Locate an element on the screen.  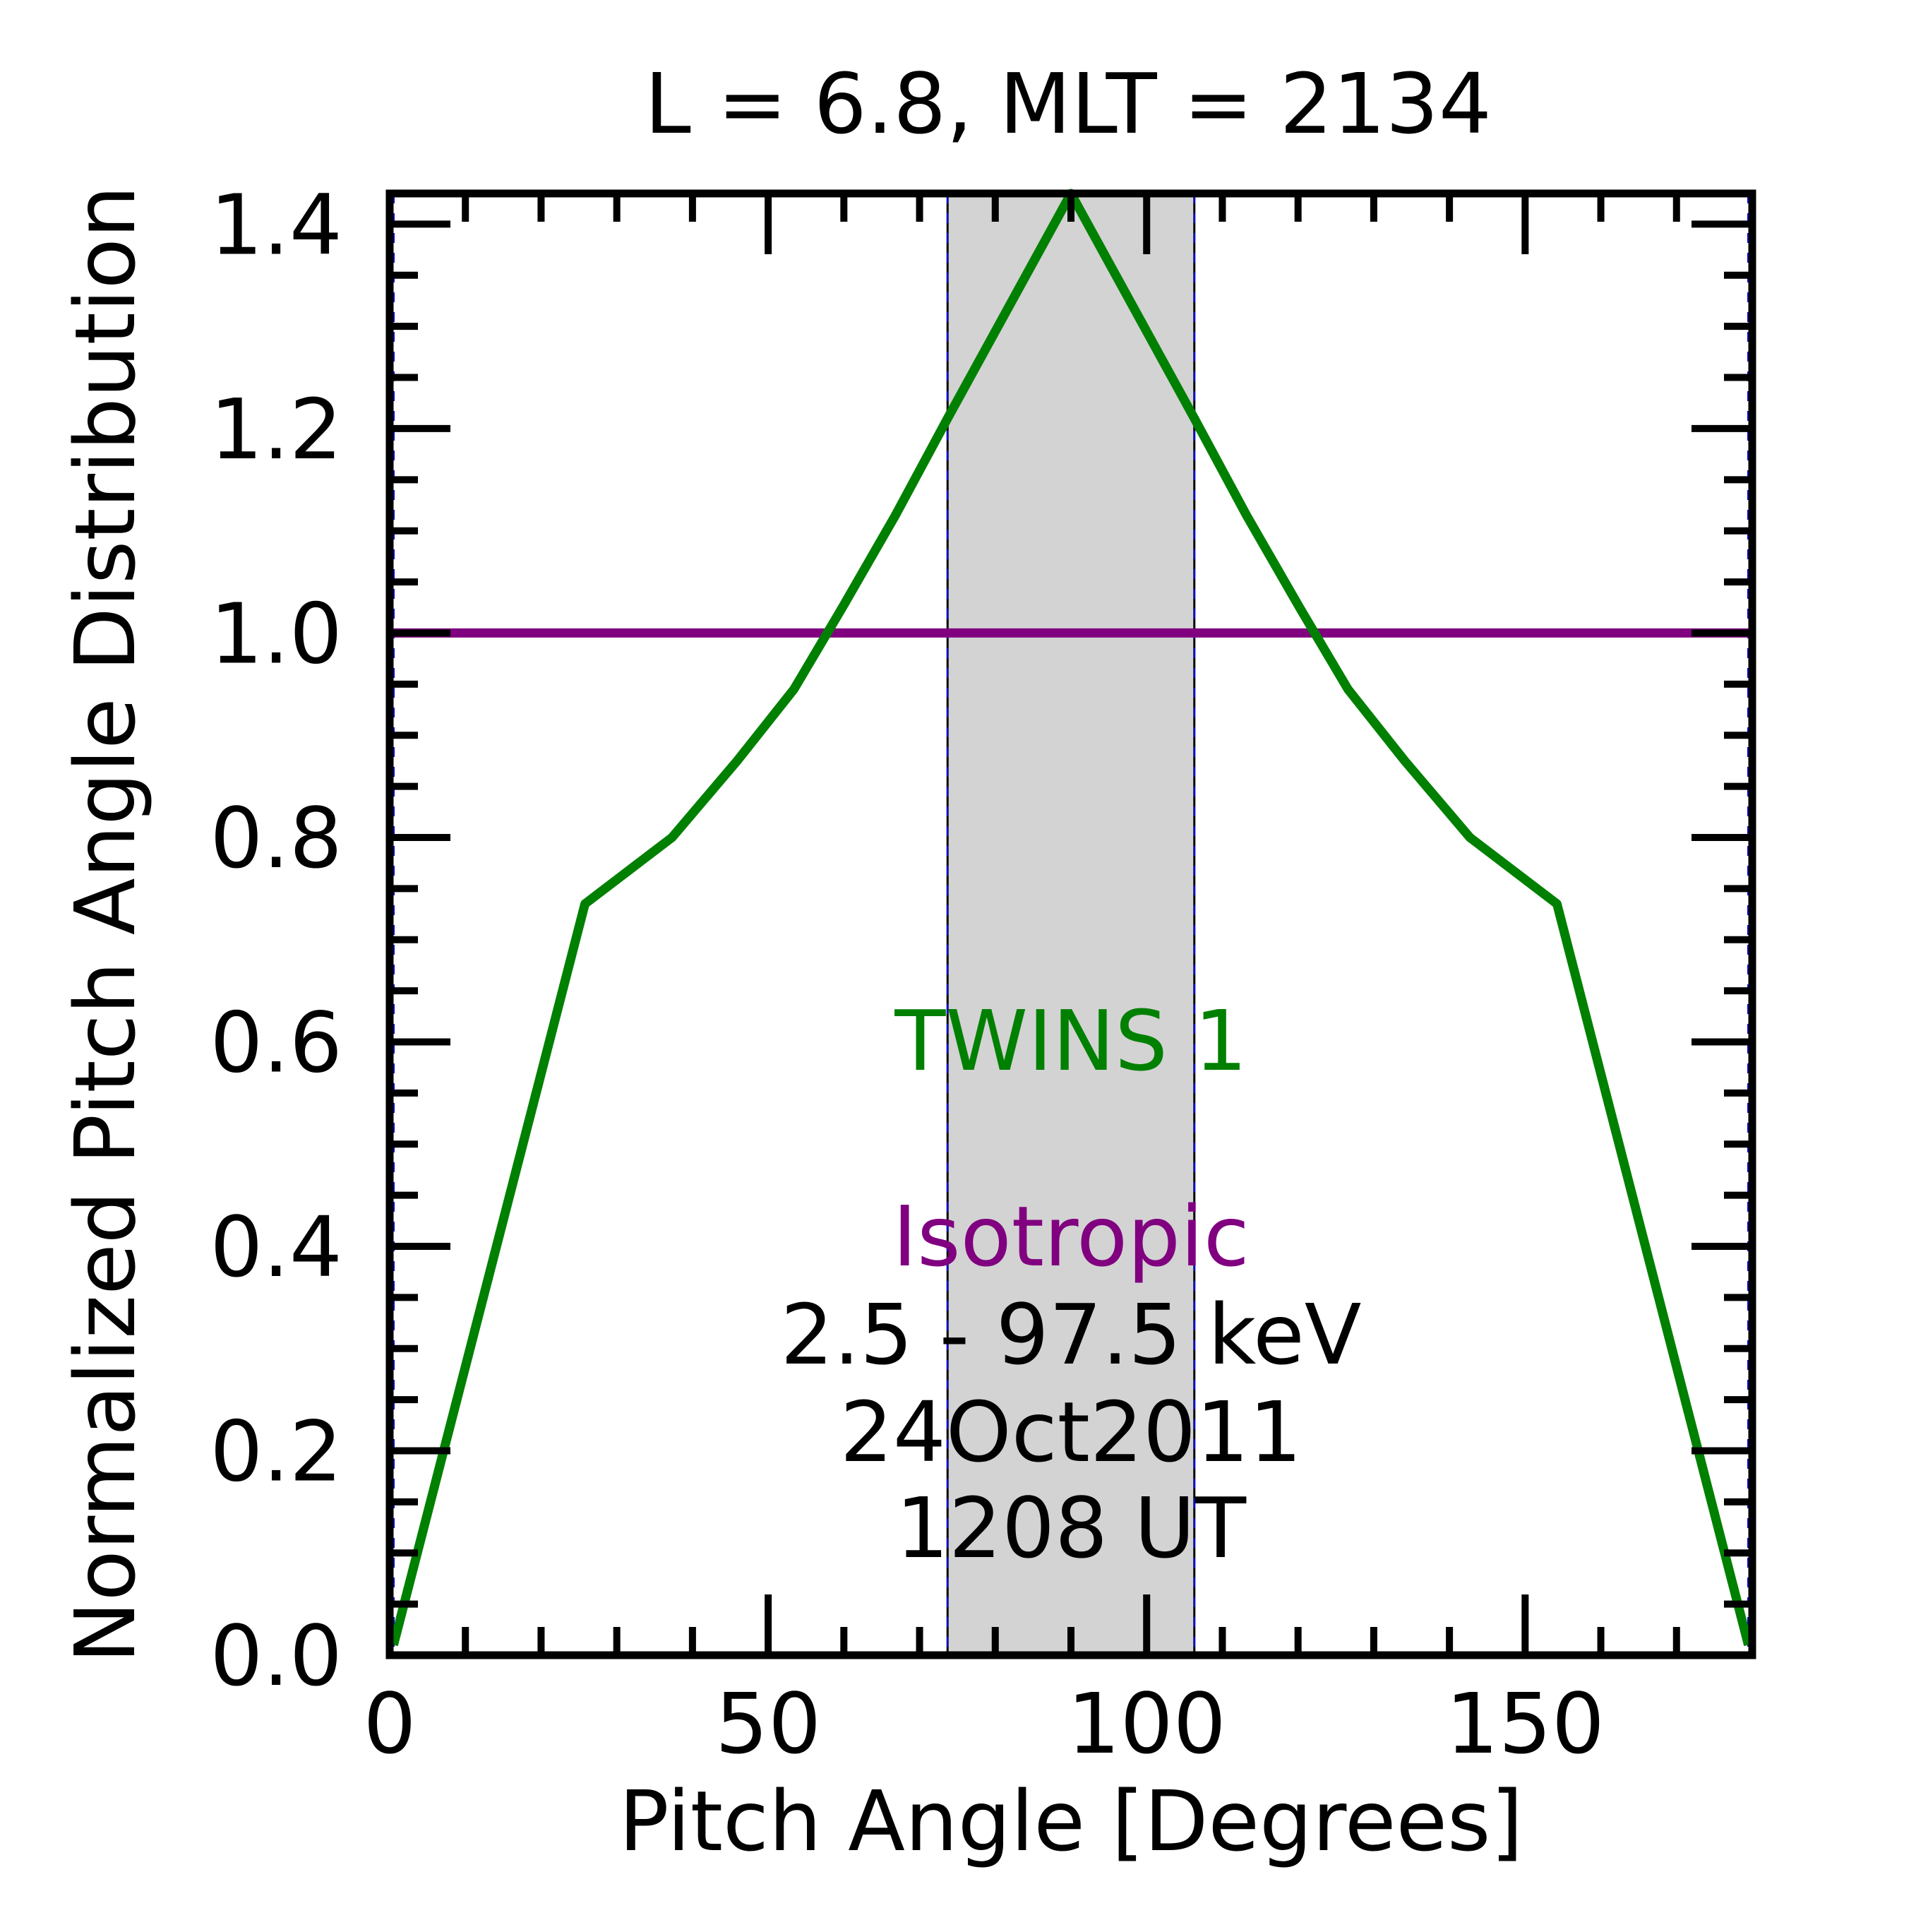
annotation-isotropic: Isotropic is located at coordinates (1070, 1236).